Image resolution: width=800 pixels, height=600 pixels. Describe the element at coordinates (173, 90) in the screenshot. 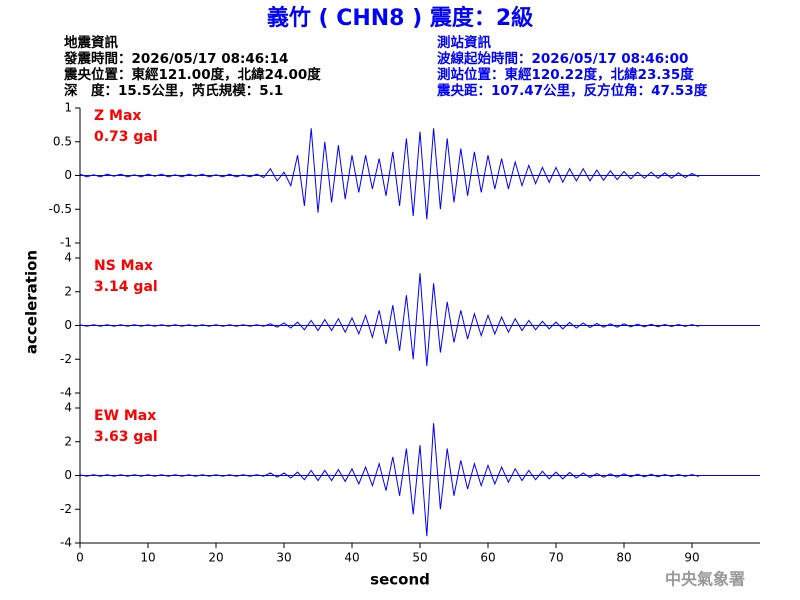

I see `info-left: 深 度：15.5公里，芮氏規模：5.1` at that location.